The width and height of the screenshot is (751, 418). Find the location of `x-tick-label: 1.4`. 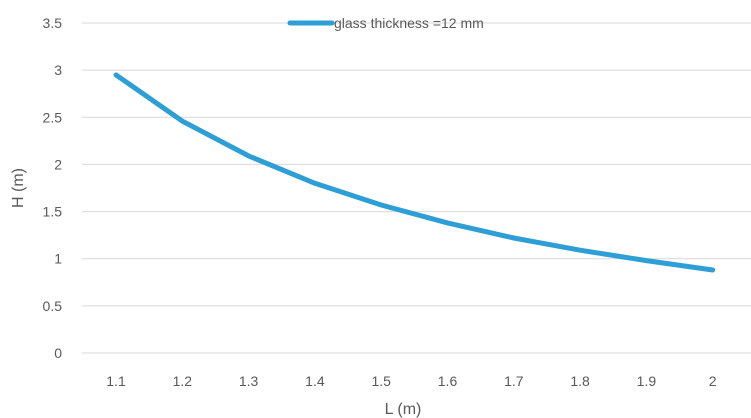

x-tick-label: 1.4 is located at coordinates (315, 381).